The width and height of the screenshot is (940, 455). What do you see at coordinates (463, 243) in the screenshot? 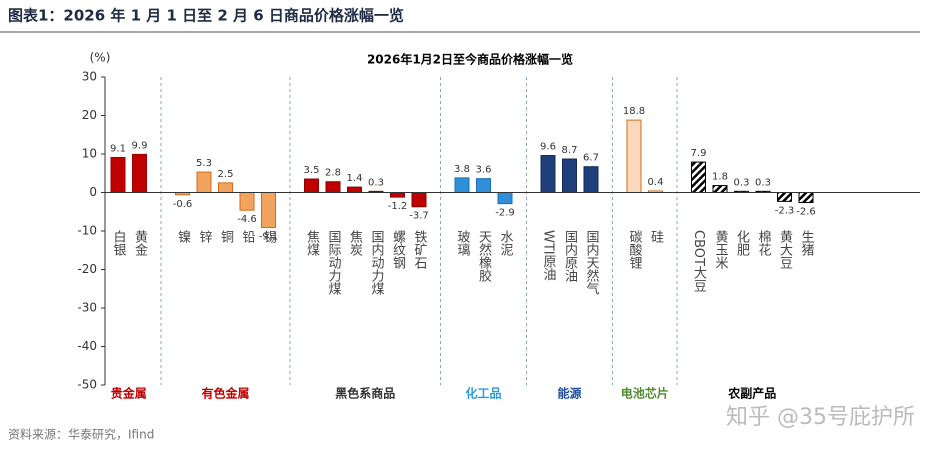
I see `x-tick-label: 玻璃` at bounding box center [463, 243].